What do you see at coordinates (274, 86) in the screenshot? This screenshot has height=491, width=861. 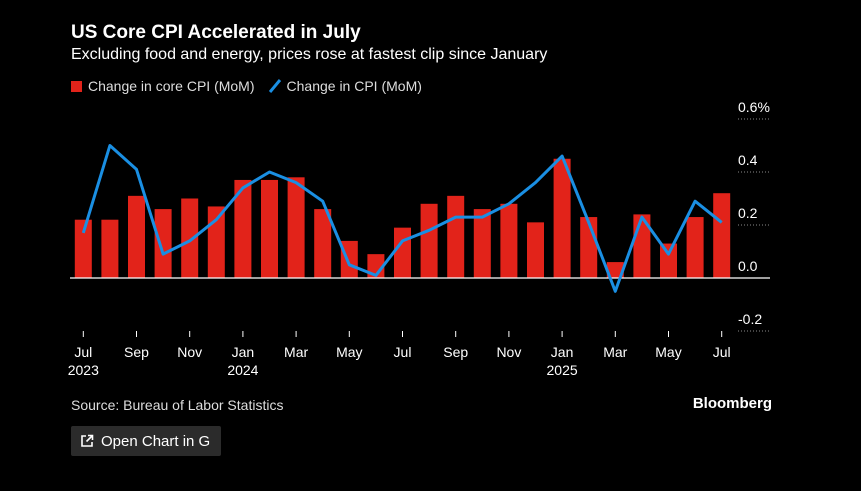 I see `legend-line-swatch` at bounding box center [274, 86].